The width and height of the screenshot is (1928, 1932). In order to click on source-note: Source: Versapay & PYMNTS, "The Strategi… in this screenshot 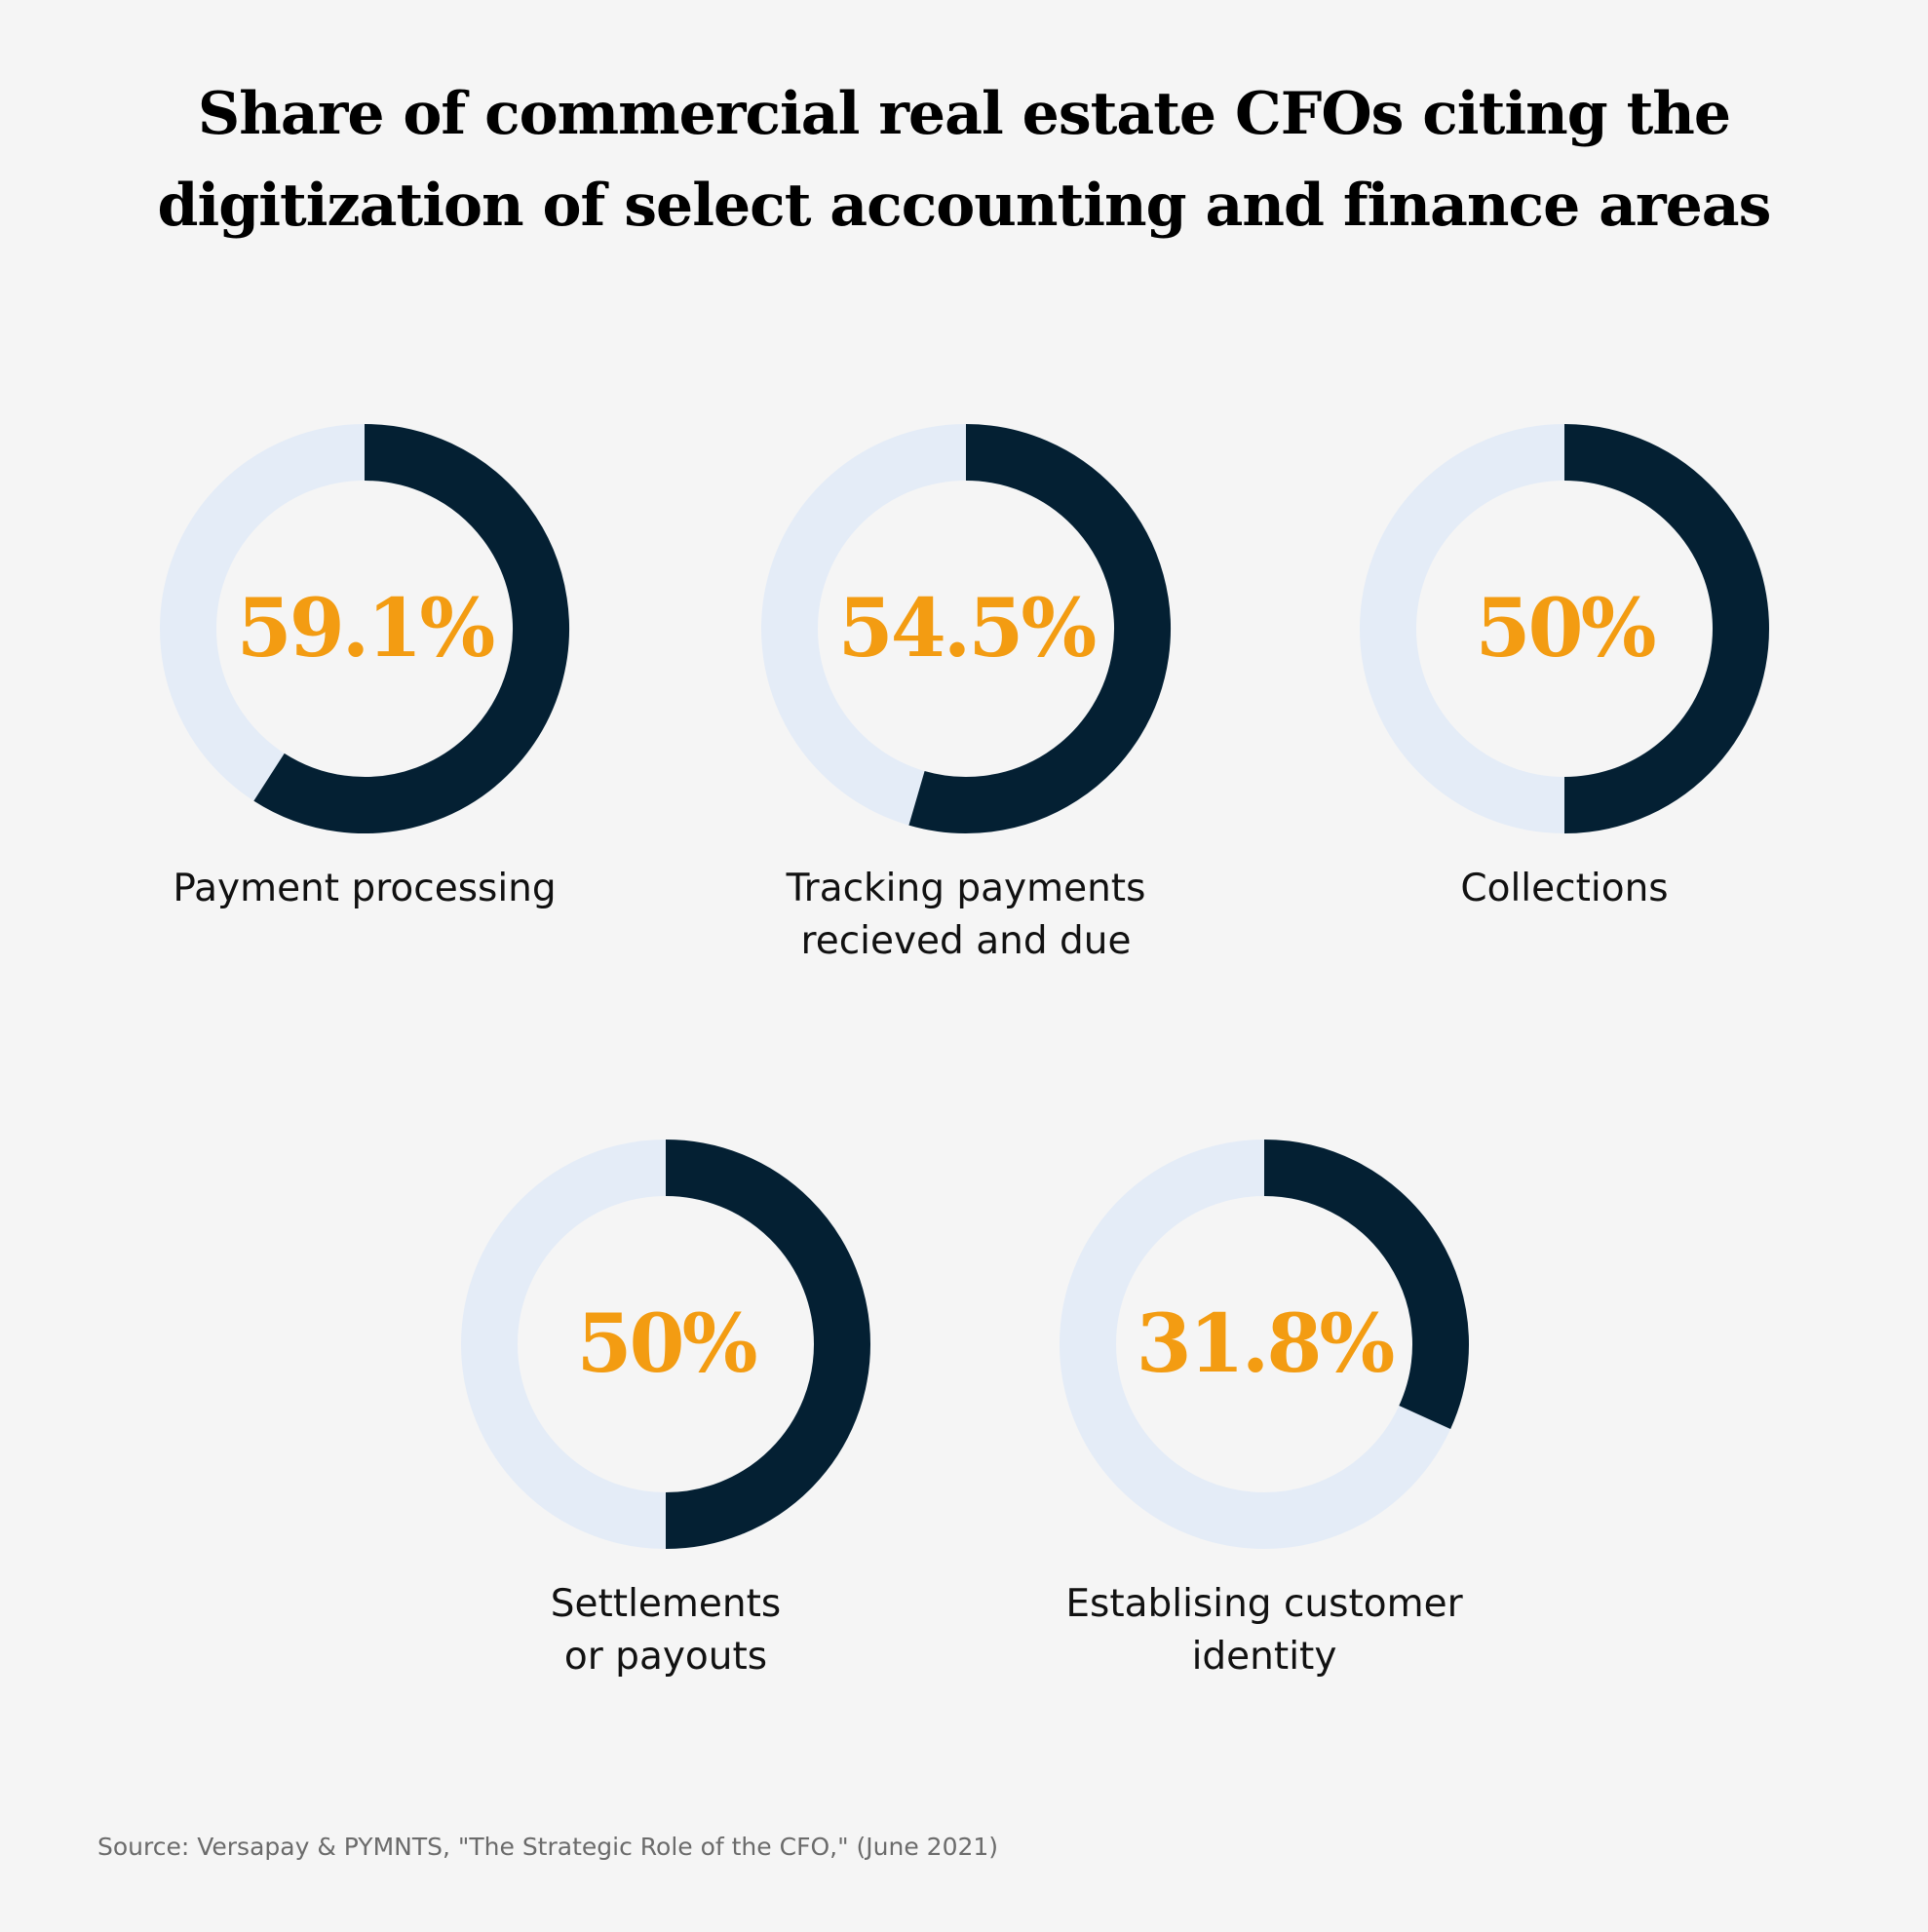, I will do `click(548, 1847)`.